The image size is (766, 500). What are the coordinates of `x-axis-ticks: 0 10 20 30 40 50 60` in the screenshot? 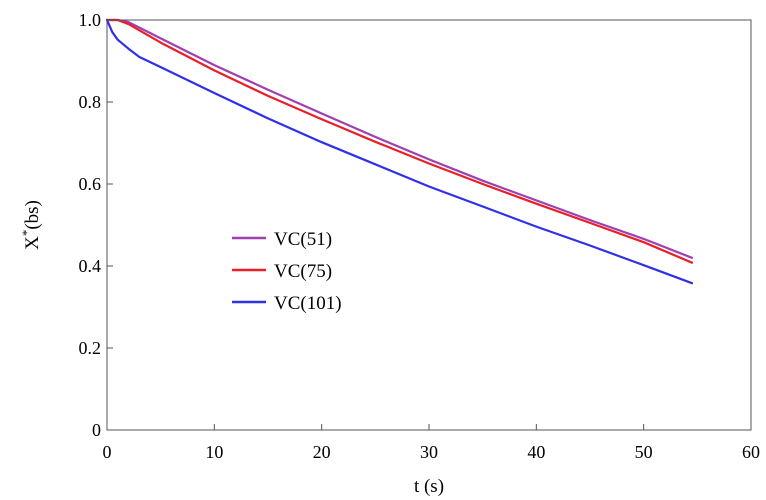 It's located at (431, 443).